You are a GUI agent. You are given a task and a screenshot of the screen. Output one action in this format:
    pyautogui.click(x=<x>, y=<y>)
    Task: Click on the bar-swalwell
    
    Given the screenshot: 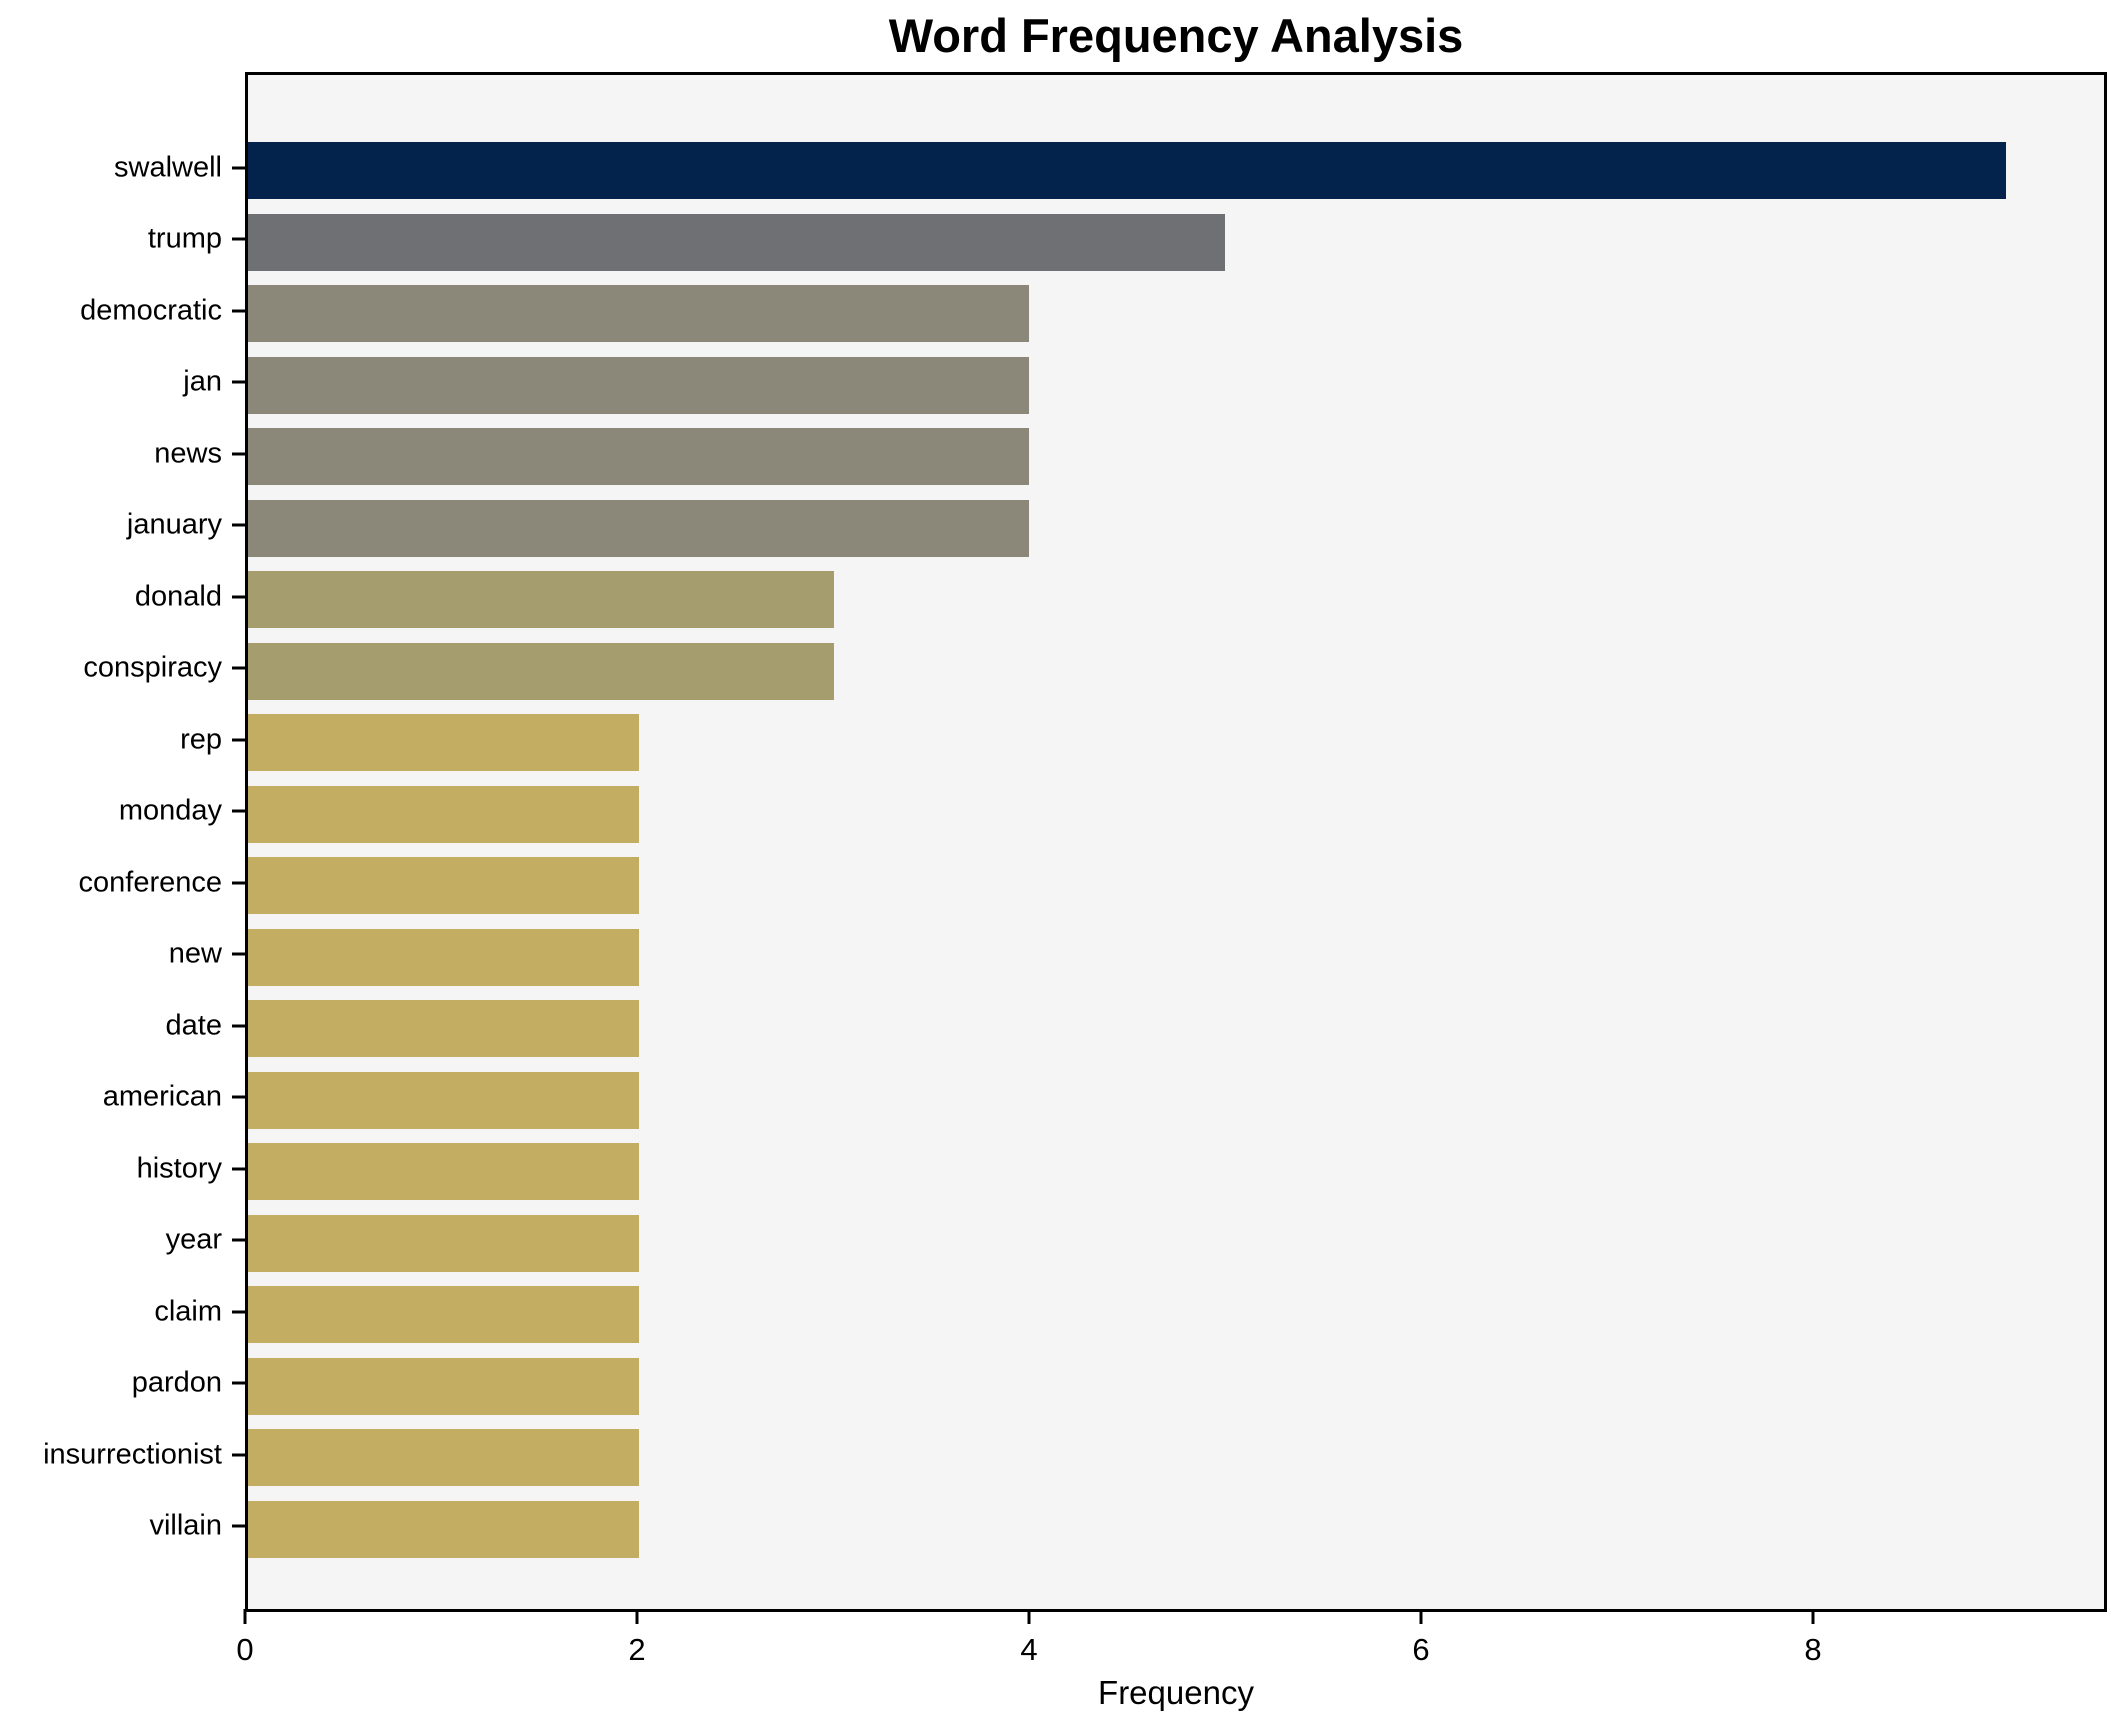 What is the action you would take?
    pyautogui.click(x=1127, y=171)
    